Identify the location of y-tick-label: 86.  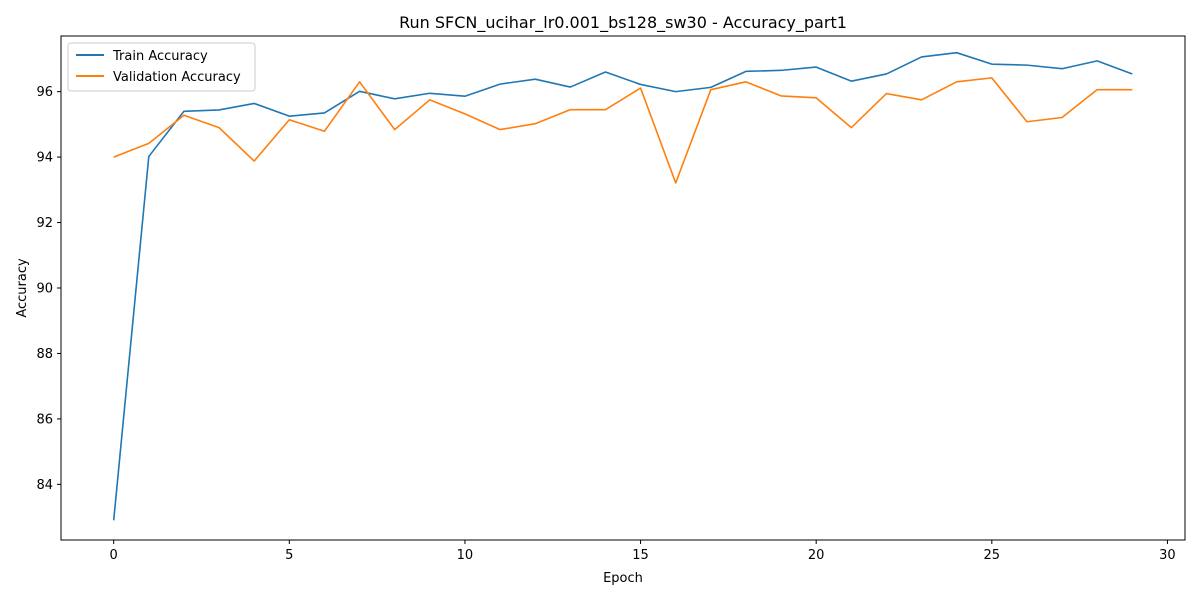
(44, 419).